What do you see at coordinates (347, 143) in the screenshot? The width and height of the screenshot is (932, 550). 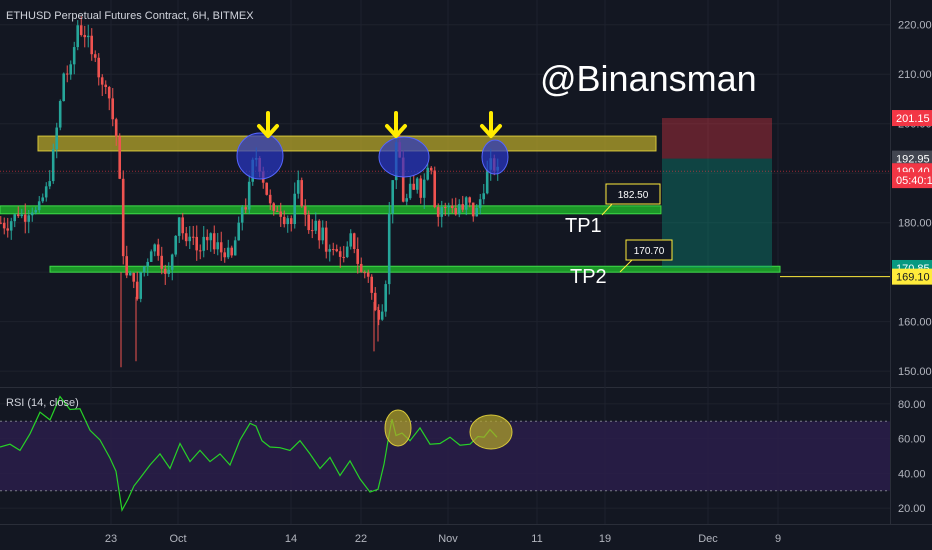 I see `resistance-zone` at bounding box center [347, 143].